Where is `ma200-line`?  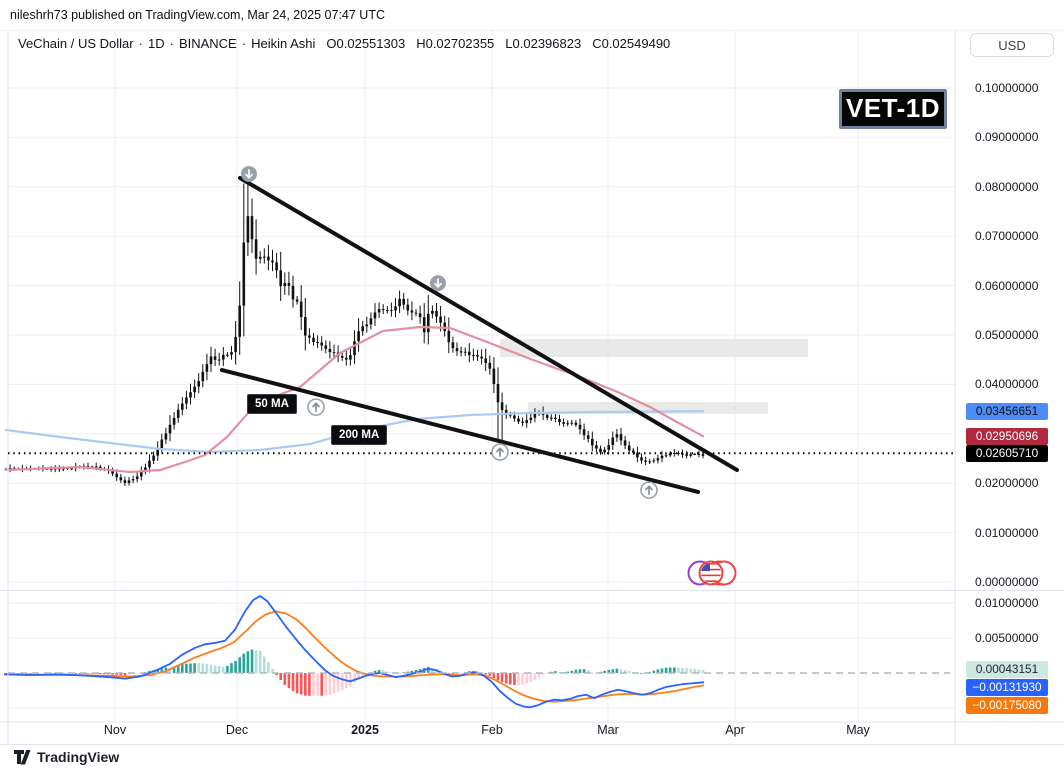 ma200-line is located at coordinates (354, 432).